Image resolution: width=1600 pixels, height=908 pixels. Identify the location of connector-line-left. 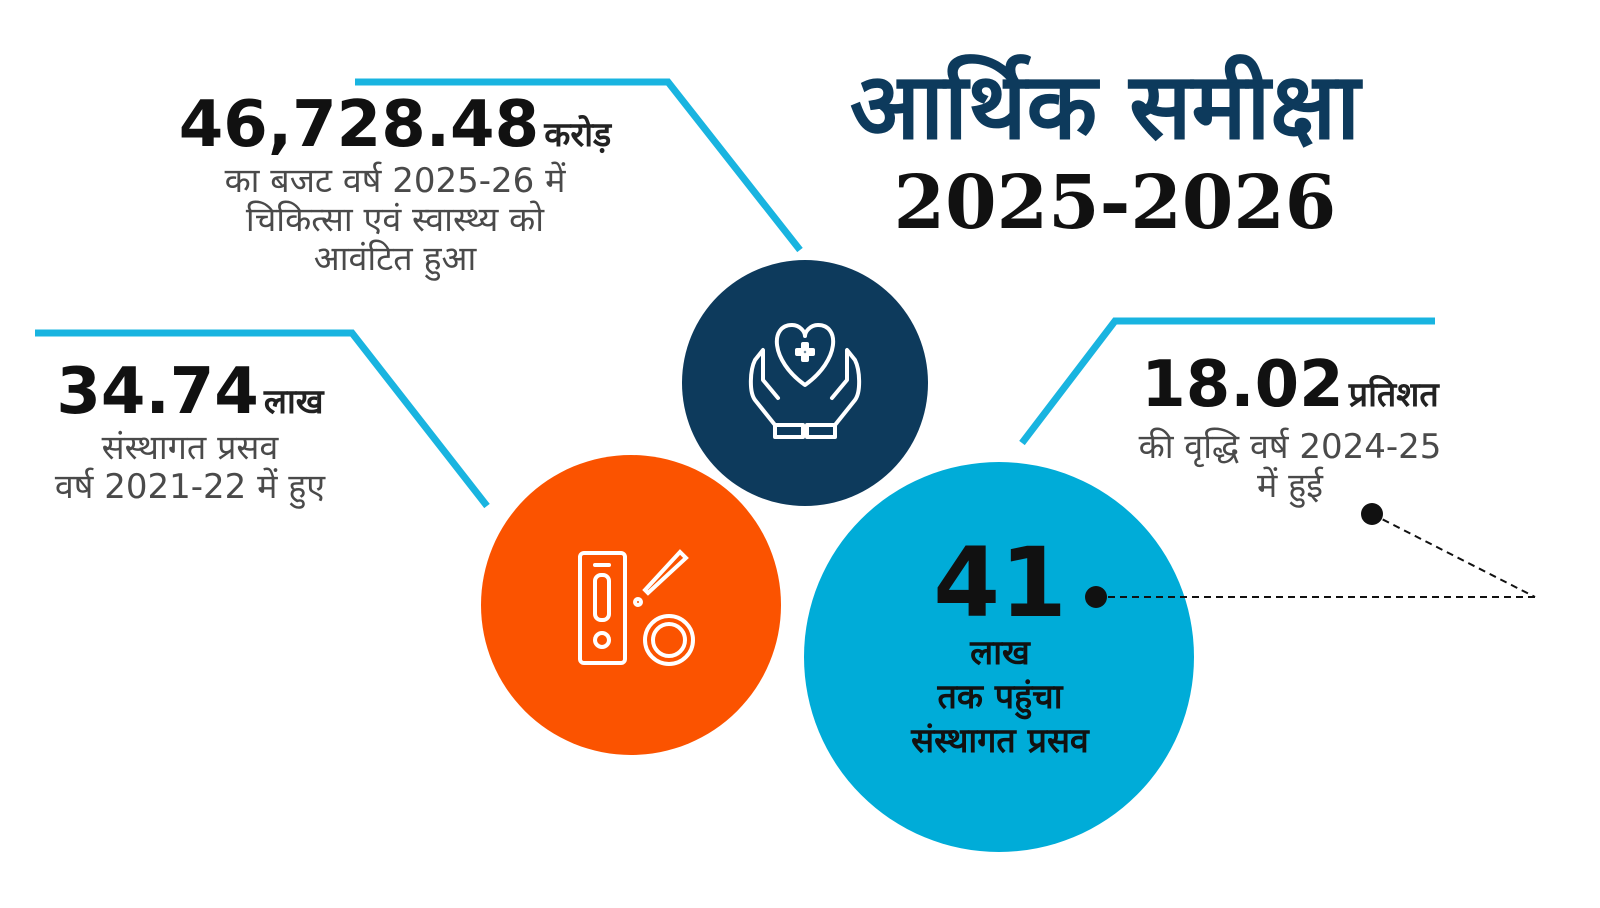
(262, 419).